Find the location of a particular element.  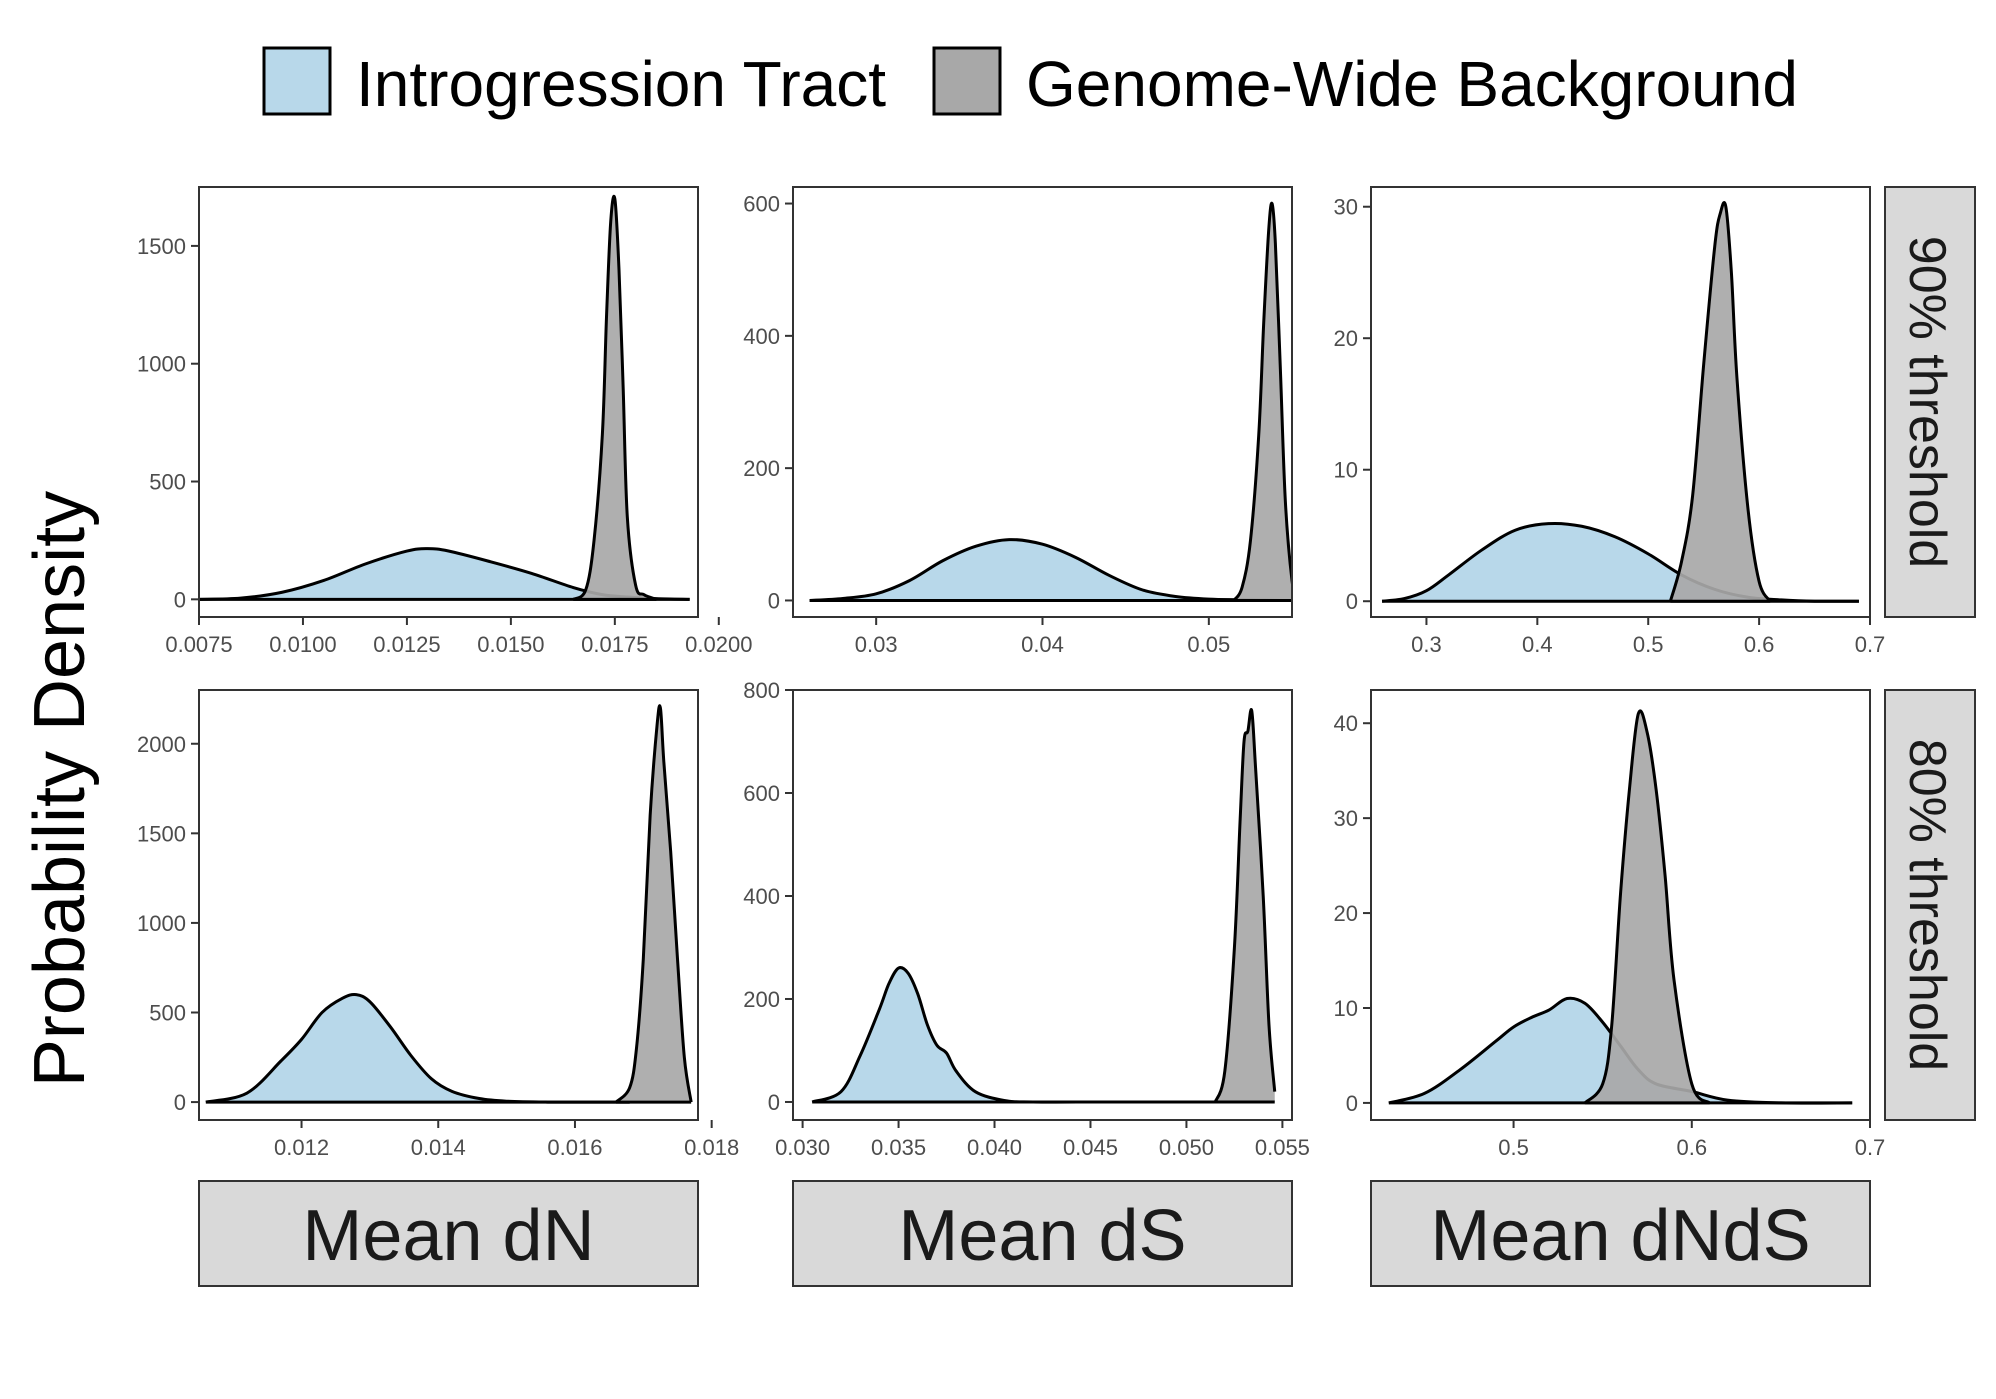

x-tick-label: 0.018 is located at coordinates (711, 1147).